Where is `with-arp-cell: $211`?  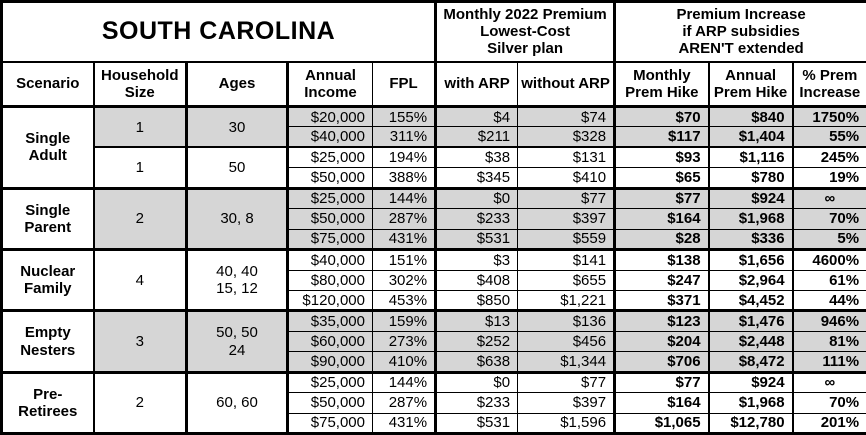 with-arp-cell: $211 is located at coordinates (477, 137).